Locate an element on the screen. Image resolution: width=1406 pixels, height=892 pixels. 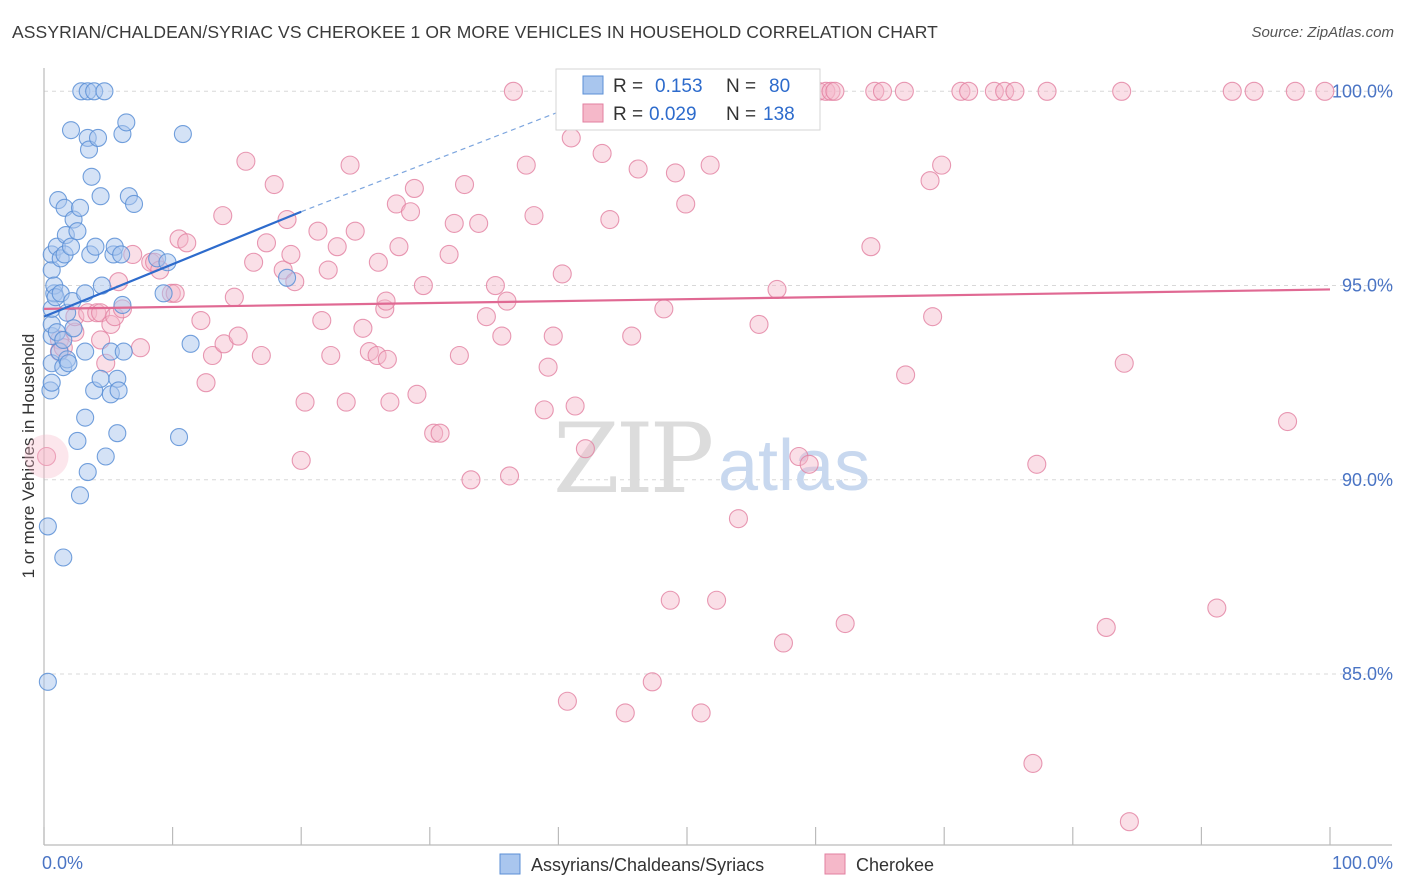
legend-blue-n-label: N = is located at coordinates (741, 86).